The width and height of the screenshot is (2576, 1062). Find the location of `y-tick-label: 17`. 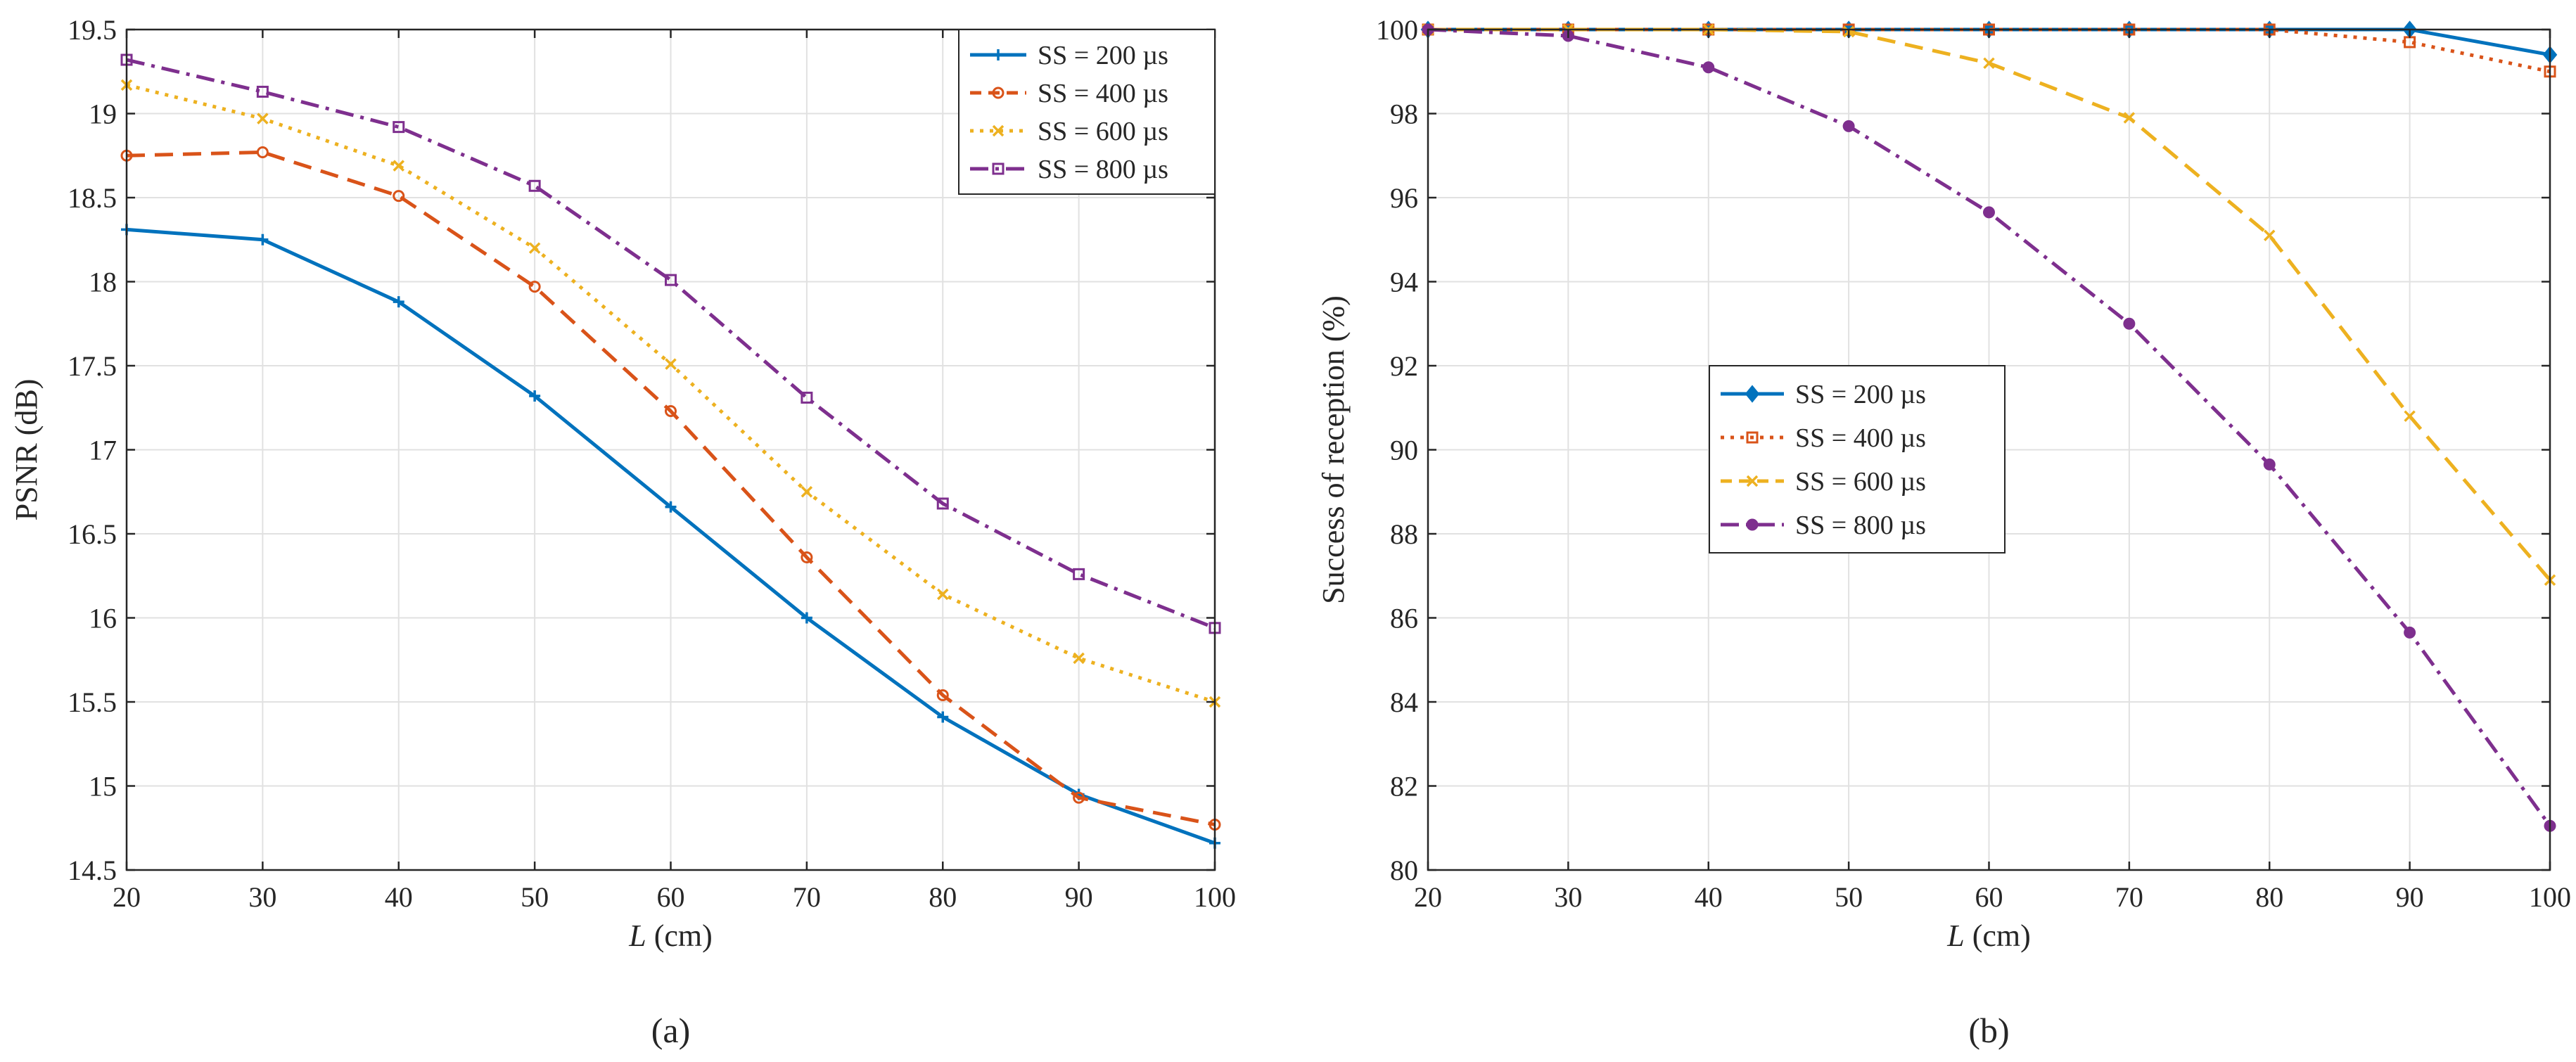

y-tick-label: 17 is located at coordinates (103, 450).